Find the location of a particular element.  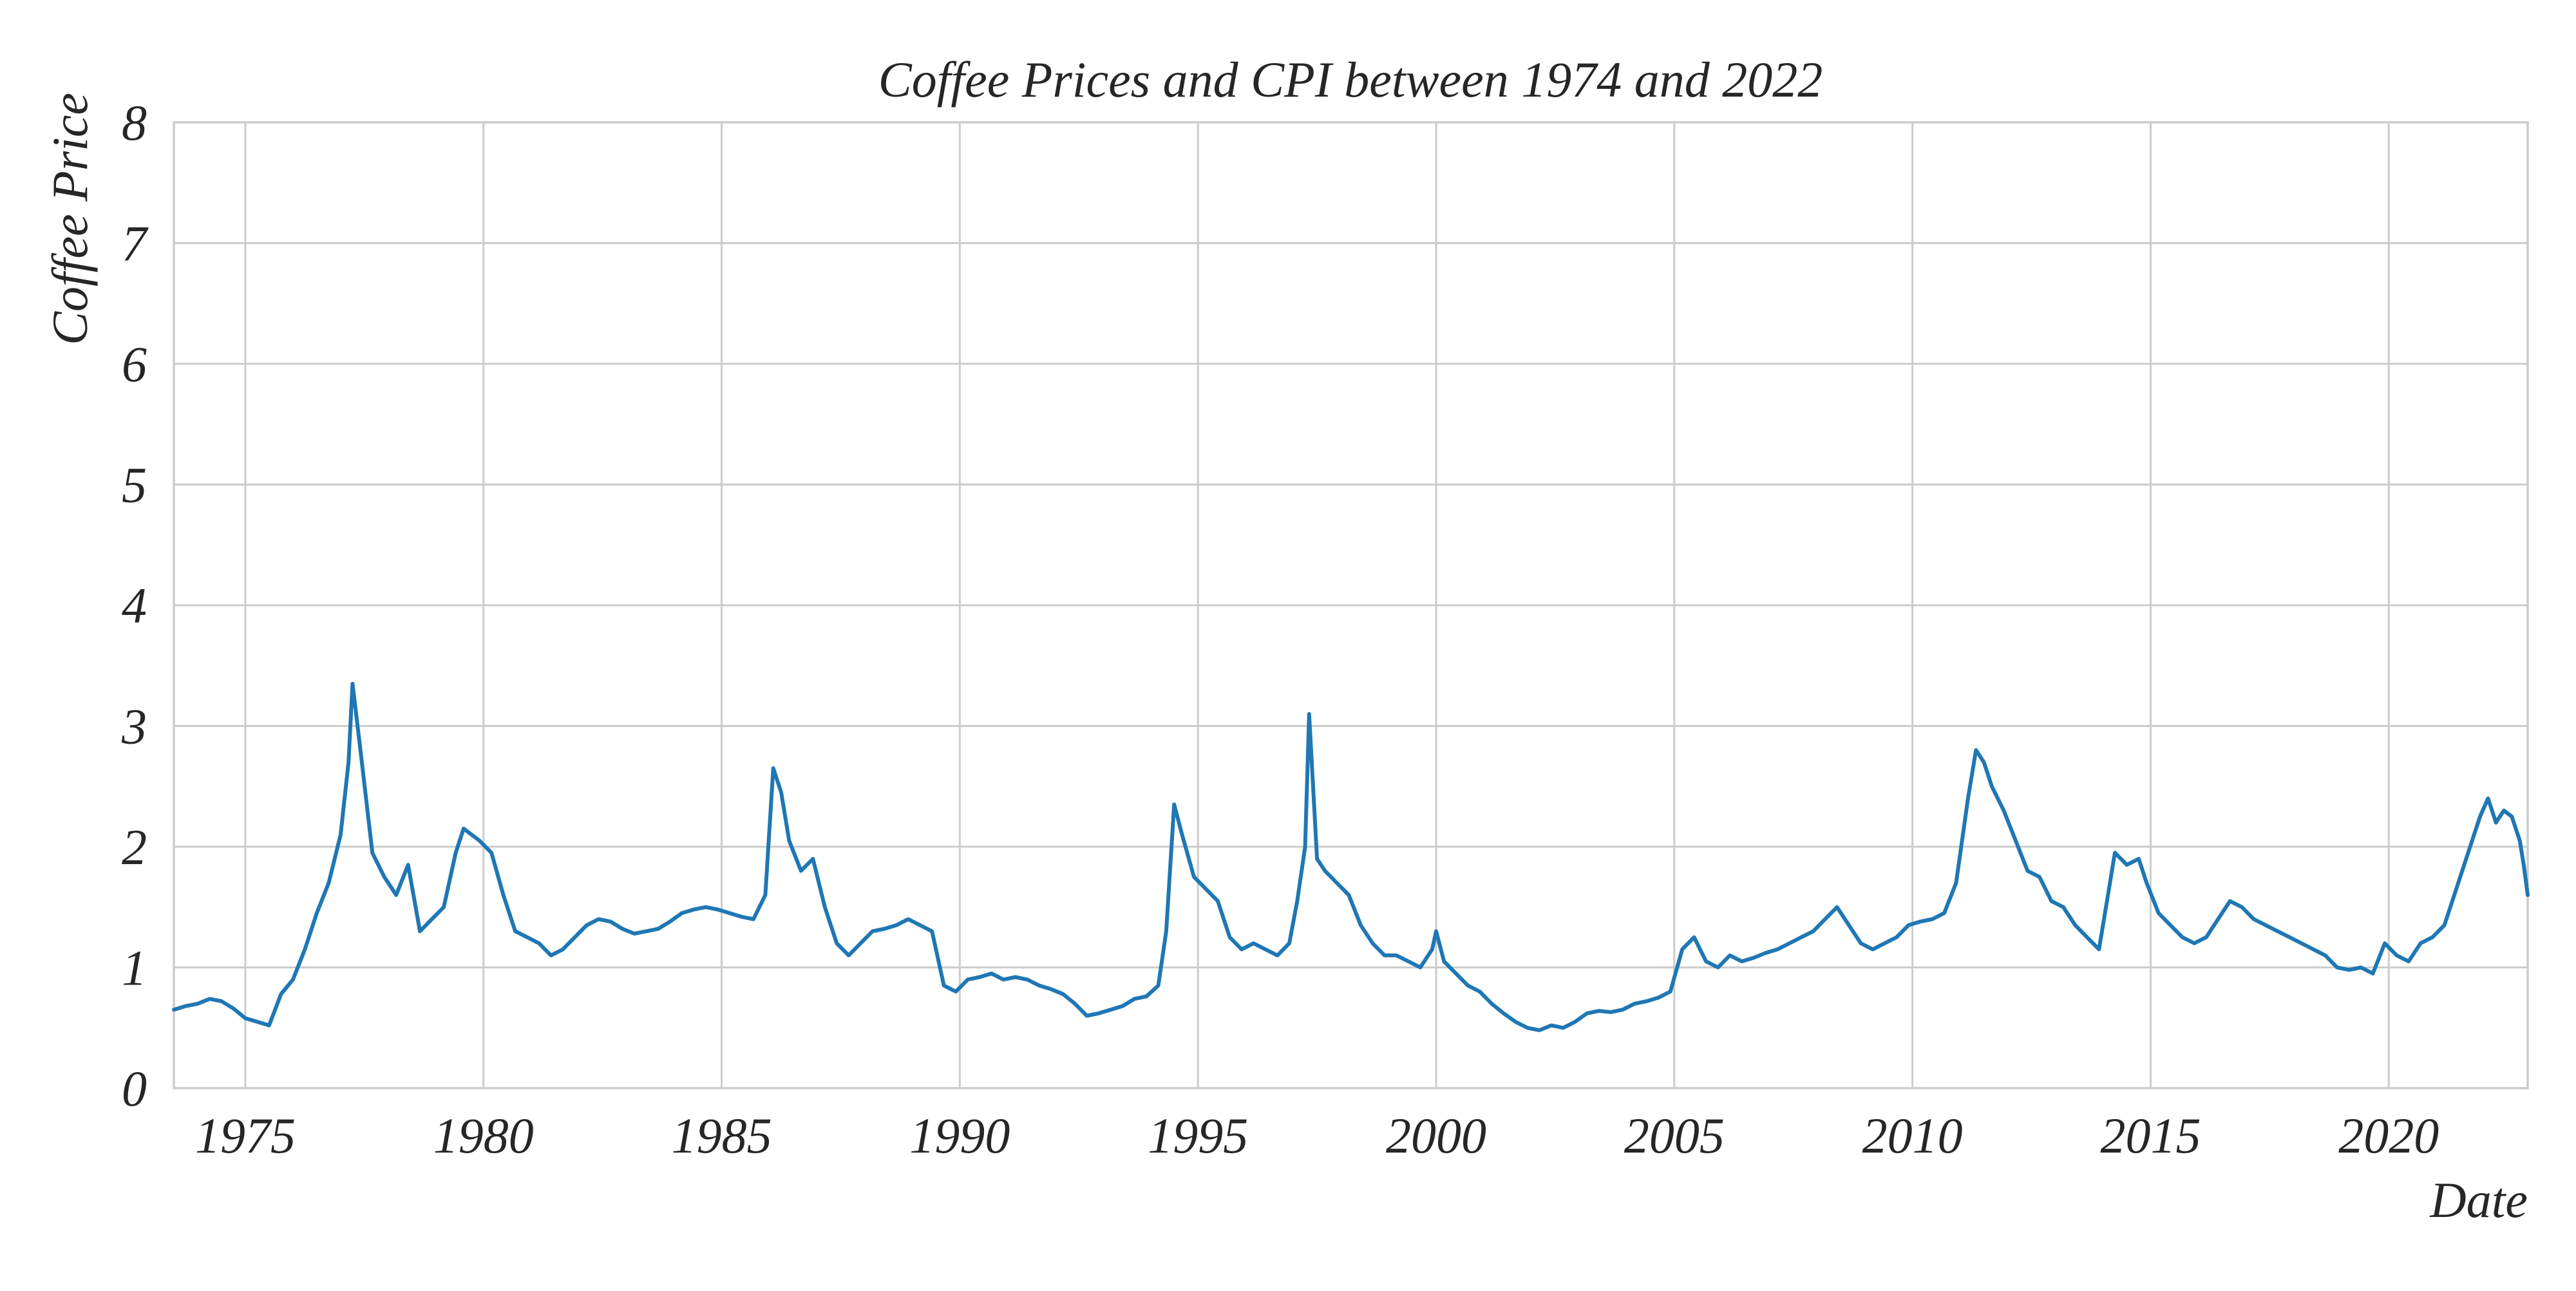

y-tick-label: 2 is located at coordinates (135, 847).